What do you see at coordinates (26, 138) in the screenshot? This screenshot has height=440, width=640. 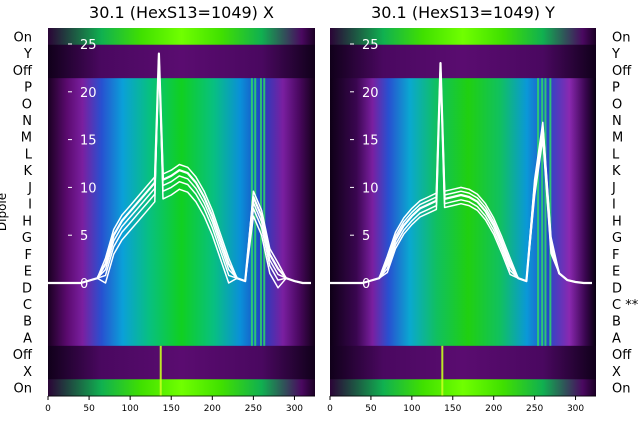 I see `row-label: M` at bounding box center [26, 138].